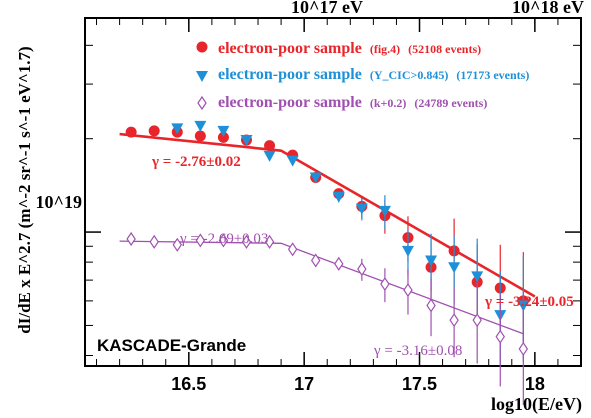 The image size is (591, 418). Describe the element at coordinates (171, 345) in the screenshot. I see `experiment-label: KASCADE-Grande` at that location.